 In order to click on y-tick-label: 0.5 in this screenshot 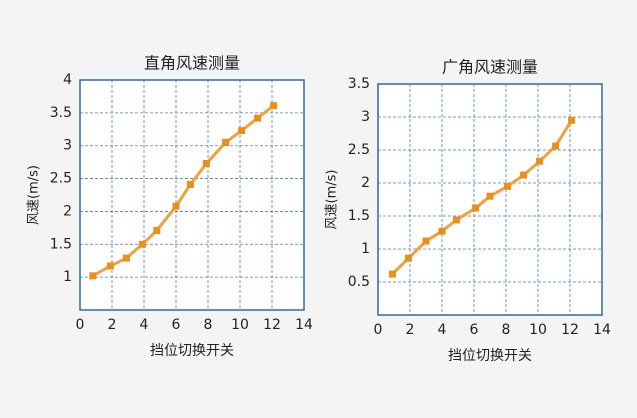, I will do `click(359, 282)`.